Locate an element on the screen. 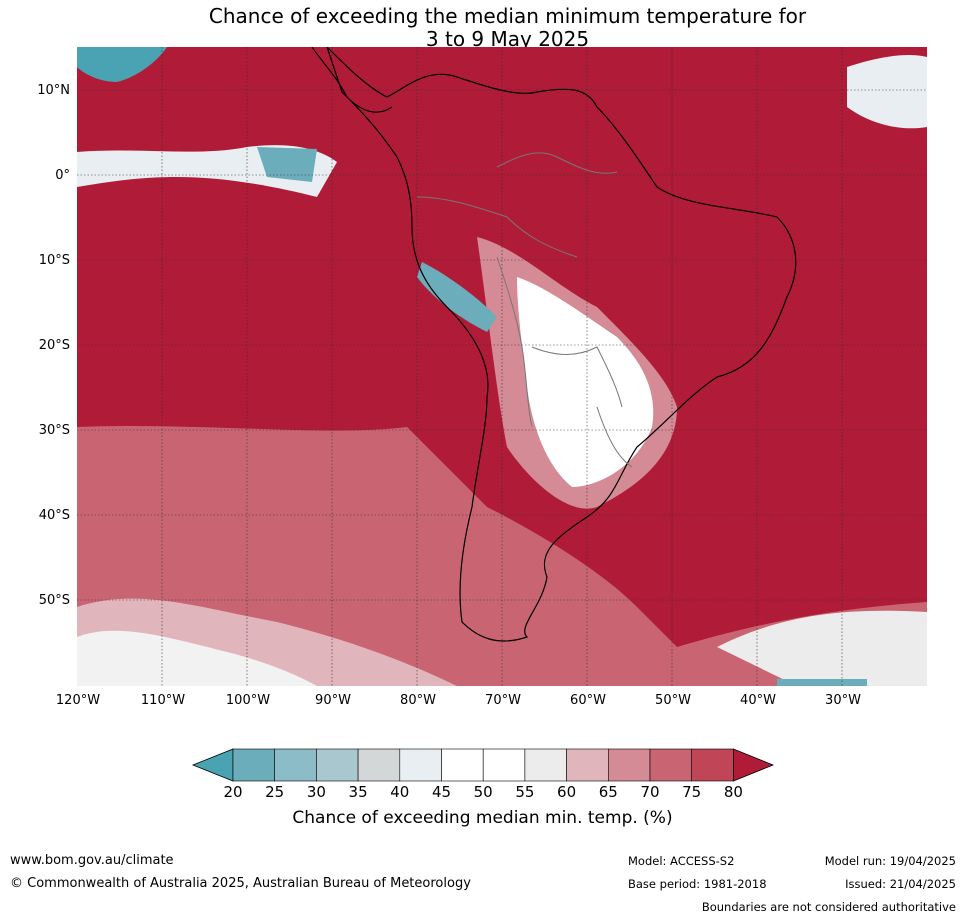 This screenshot has height=919, width=965. lat-label-10s: 10°S is located at coordinates (54, 260).